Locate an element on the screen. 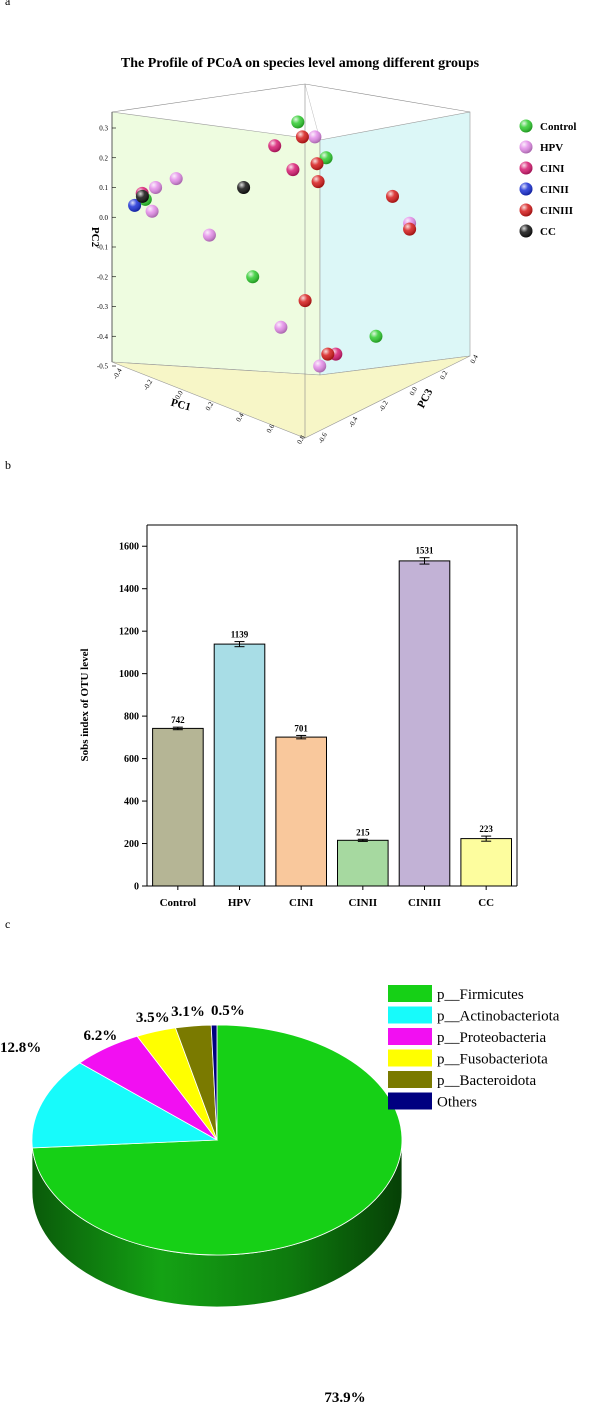  pcoa-pc1-tick-label: 0.0 is located at coordinates (179, 395).